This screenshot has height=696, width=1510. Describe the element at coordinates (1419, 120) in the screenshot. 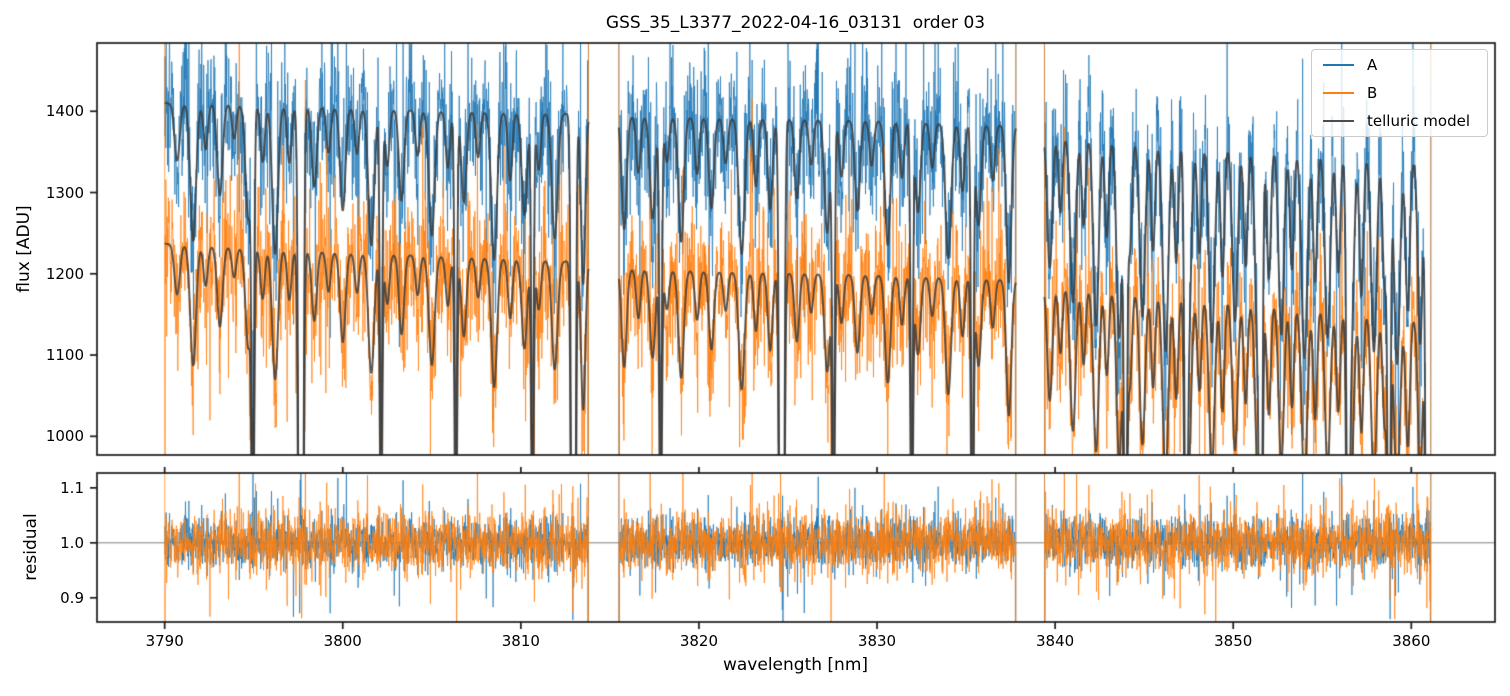

I see `legend-label-telluric-model: telluric model` at that location.